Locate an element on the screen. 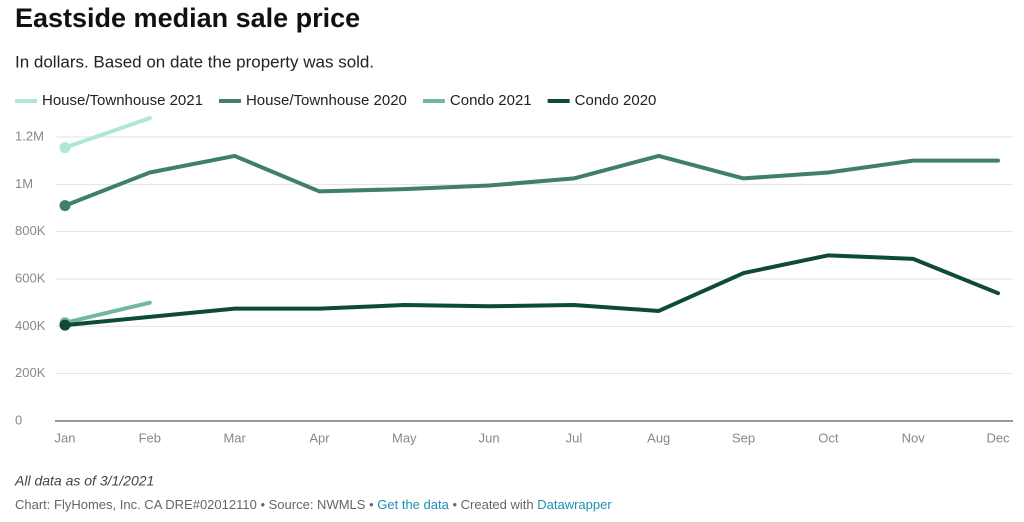  source: Source: NWMLS is located at coordinates (317, 504).